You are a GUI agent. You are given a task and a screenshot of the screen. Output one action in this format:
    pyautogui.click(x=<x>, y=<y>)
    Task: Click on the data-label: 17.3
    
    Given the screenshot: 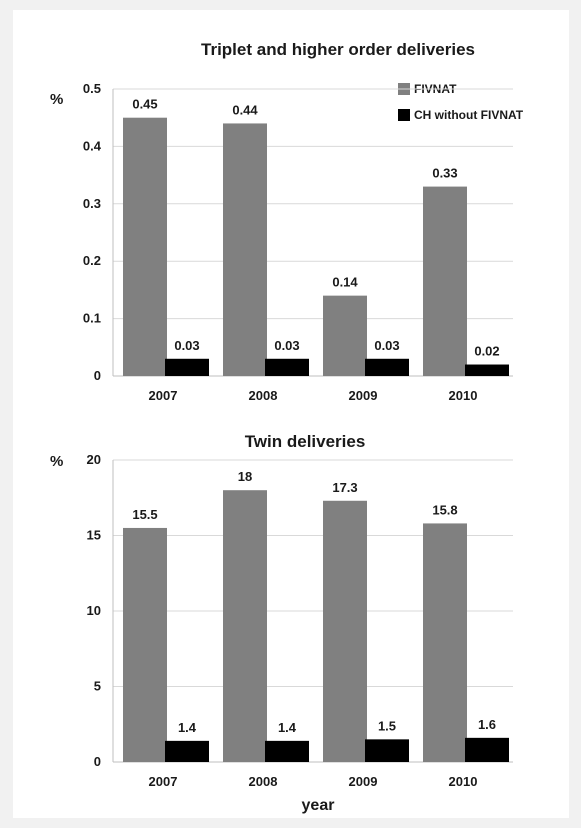 What is the action you would take?
    pyautogui.click(x=344, y=487)
    